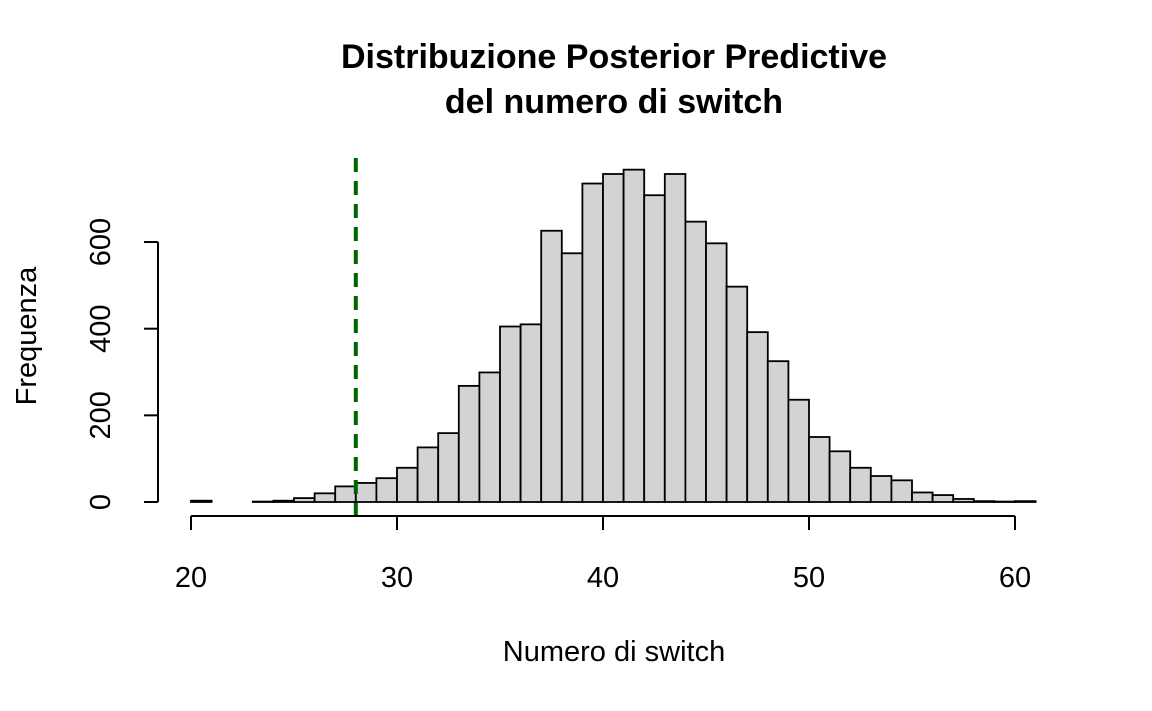  Describe the element at coordinates (27, 336) in the screenshot. I see `y-axis-label: Frequenza` at that location.